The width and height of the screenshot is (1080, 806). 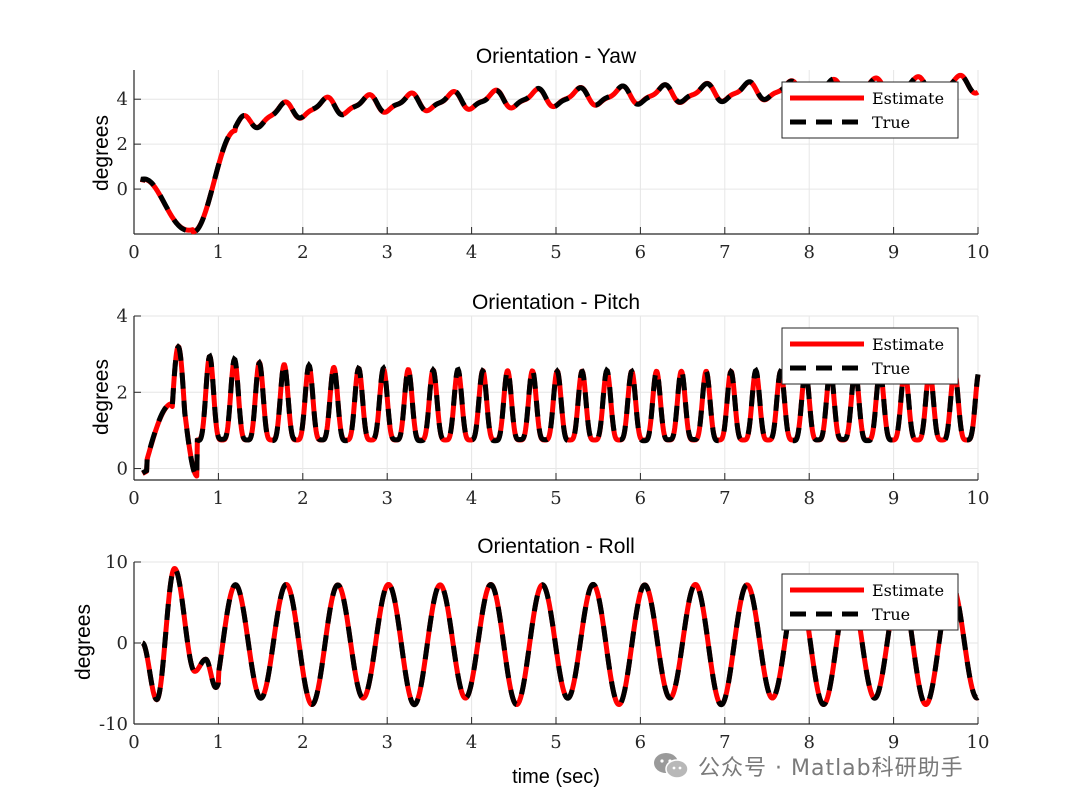 I want to click on pitch-xtick-label: 7, so click(x=724, y=498).